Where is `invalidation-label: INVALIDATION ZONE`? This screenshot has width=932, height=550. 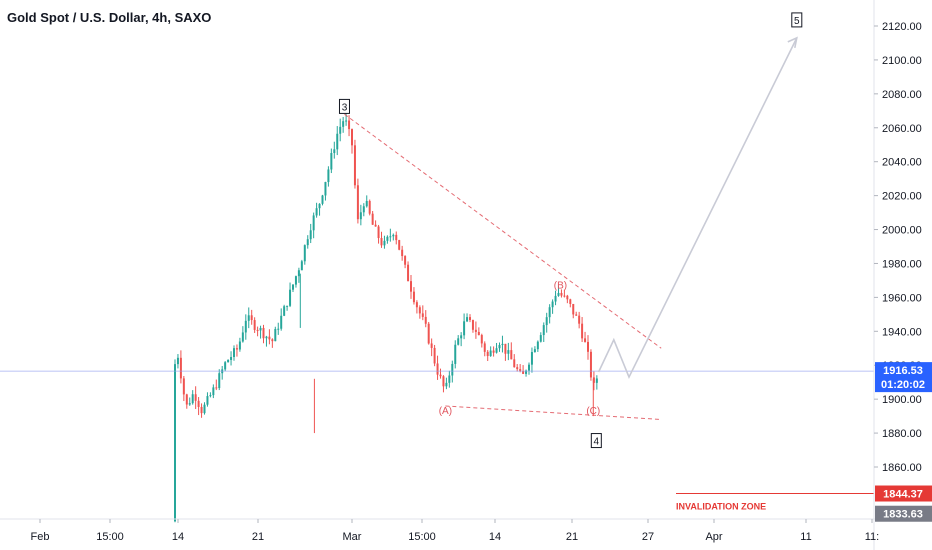
invalidation-label: INVALIDATION ZONE is located at coordinates (721, 507).